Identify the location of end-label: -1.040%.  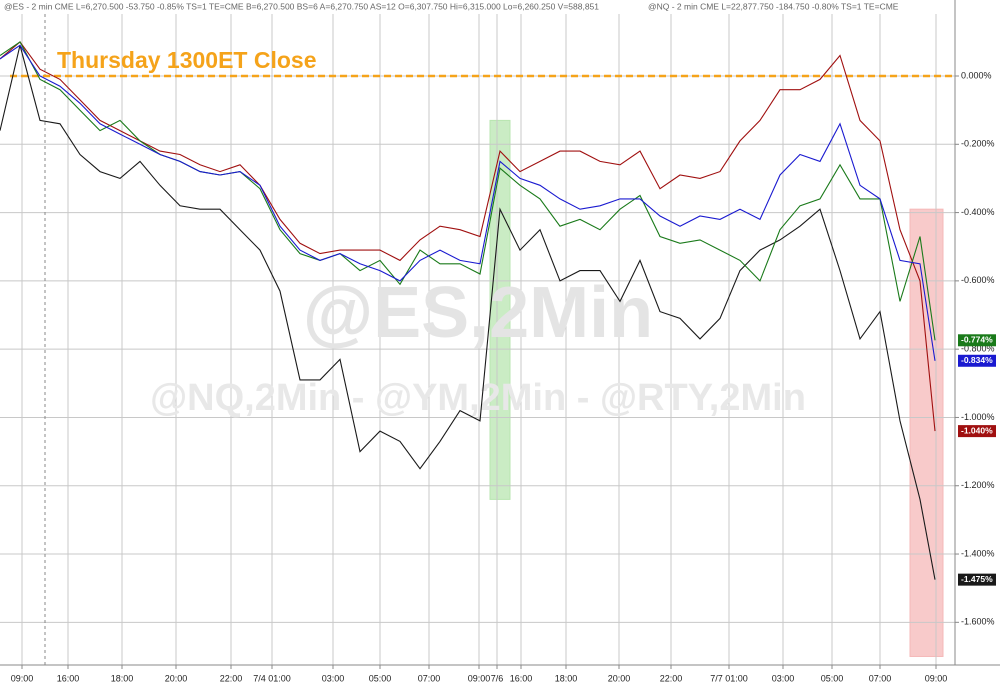
(977, 430).